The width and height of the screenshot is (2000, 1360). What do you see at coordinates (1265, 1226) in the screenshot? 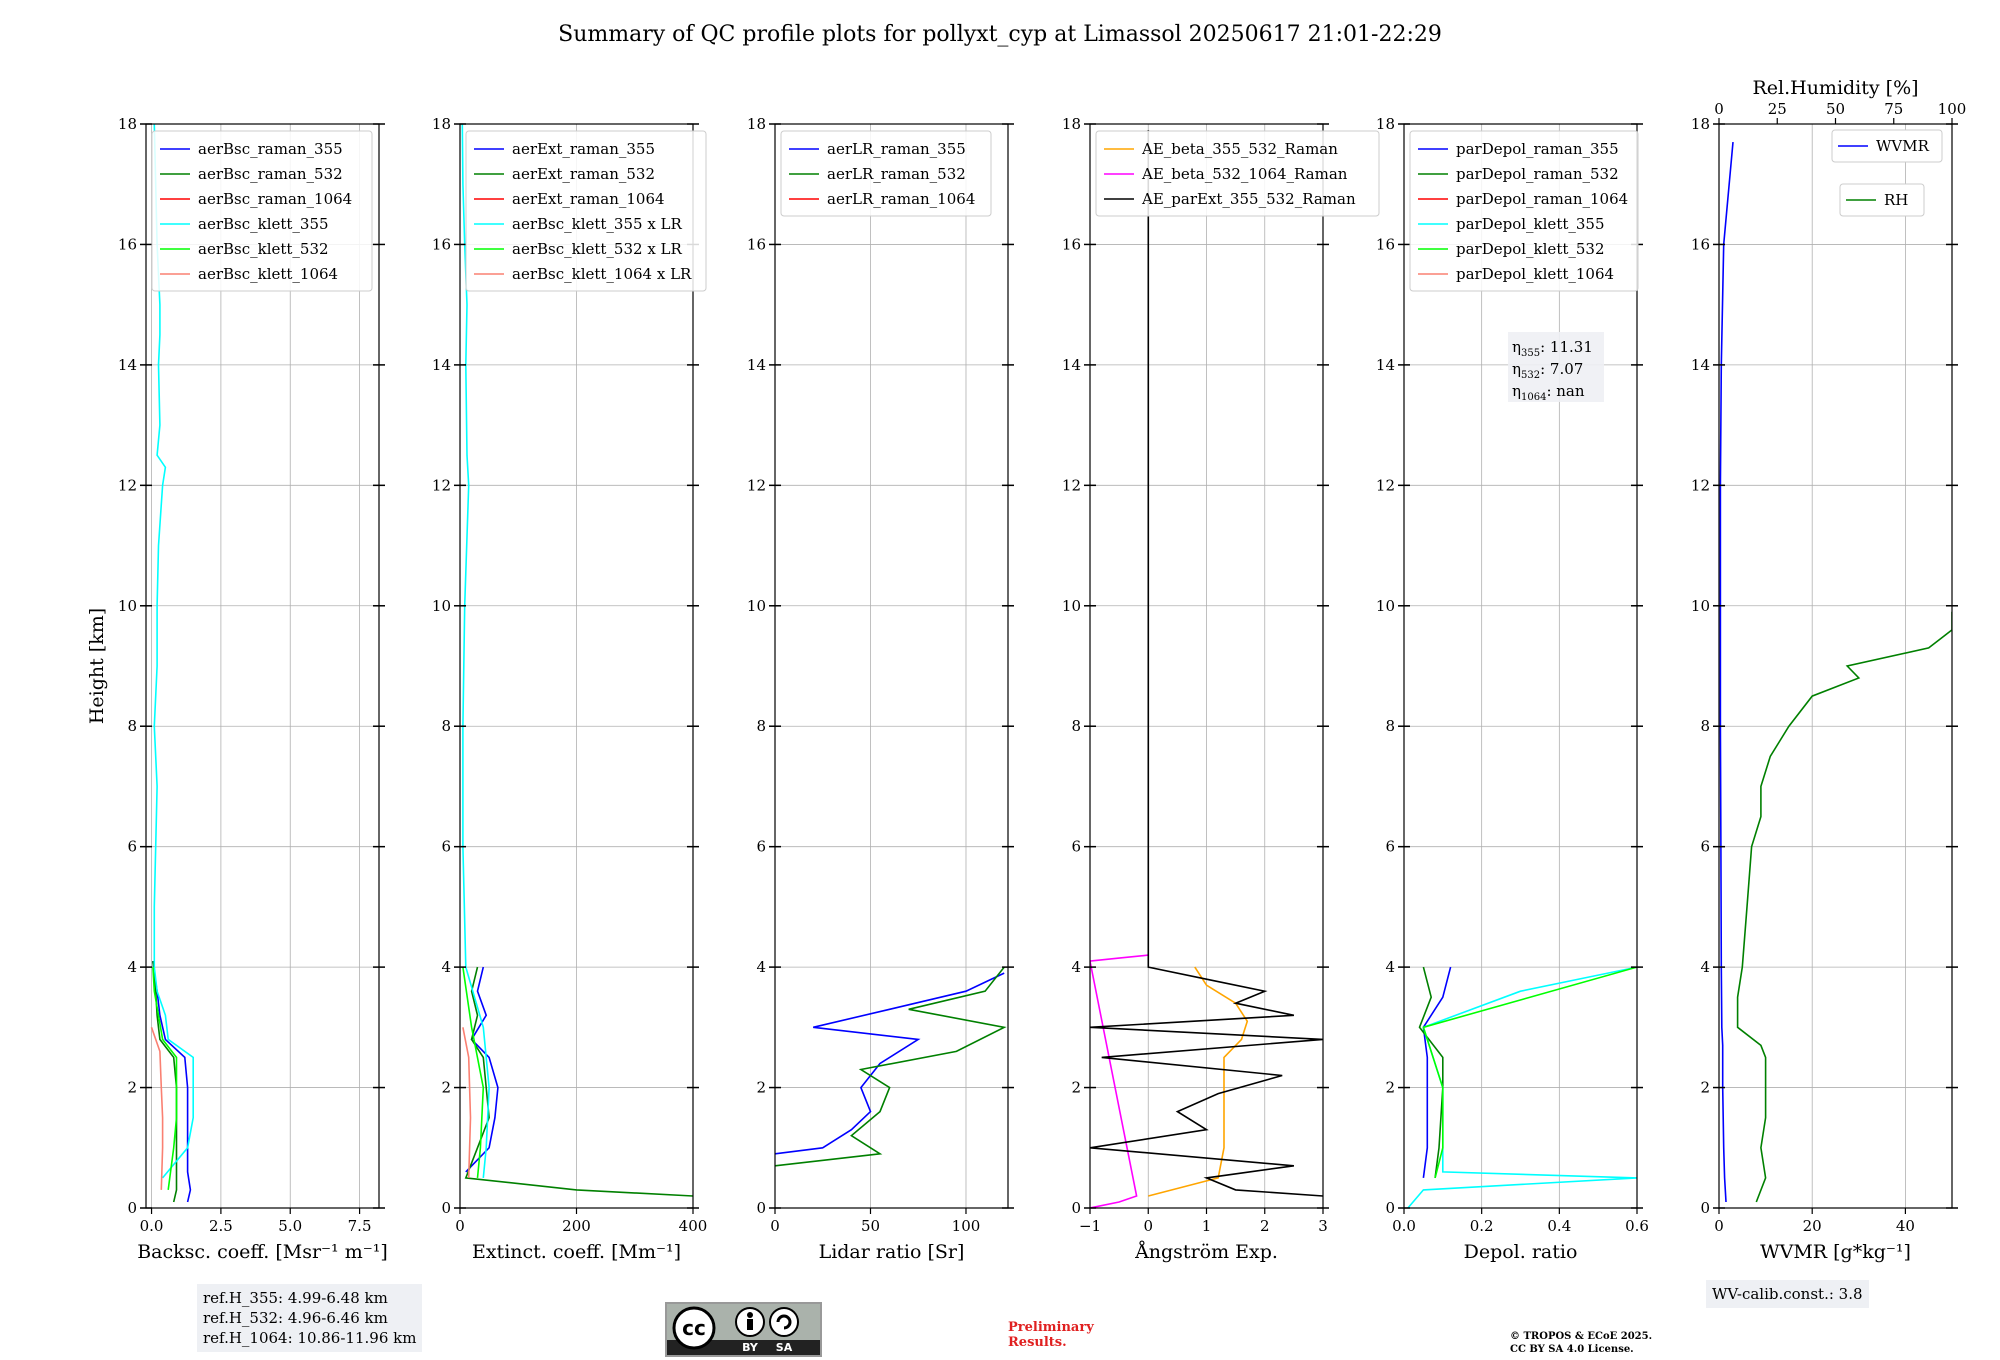
I see `x-tick-label: 2` at bounding box center [1265, 1226].